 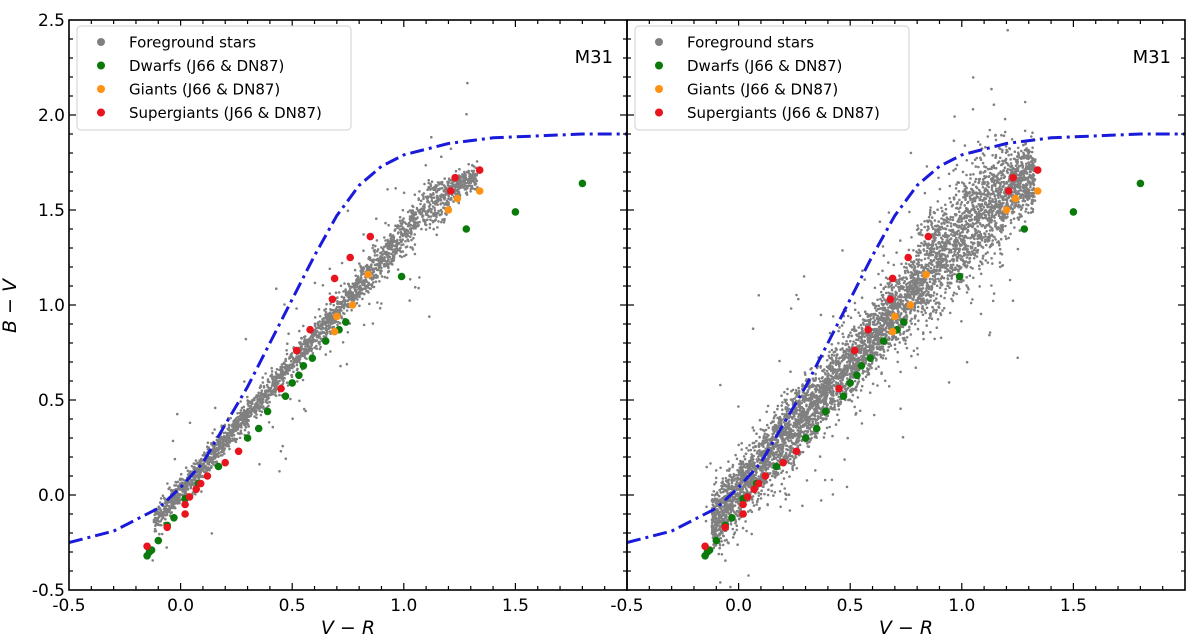 I want to click on legend-label: Dwarfs (J66 & DN87), so click(x=764, y=66).